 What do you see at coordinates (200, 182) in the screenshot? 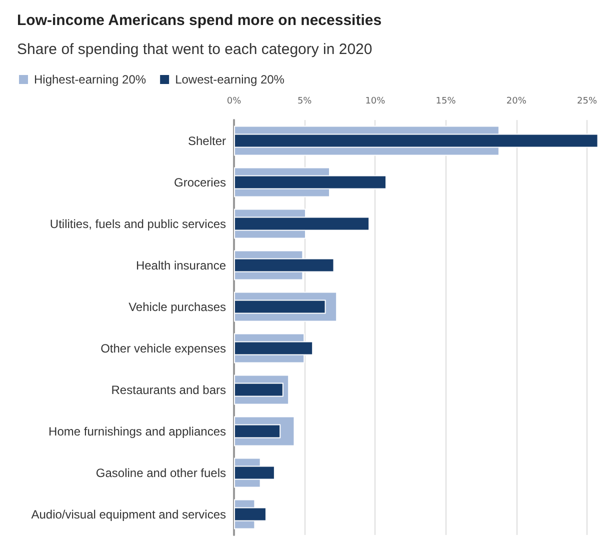
I see `y-tick-label: Groceries` at bounding box center [200, 182].